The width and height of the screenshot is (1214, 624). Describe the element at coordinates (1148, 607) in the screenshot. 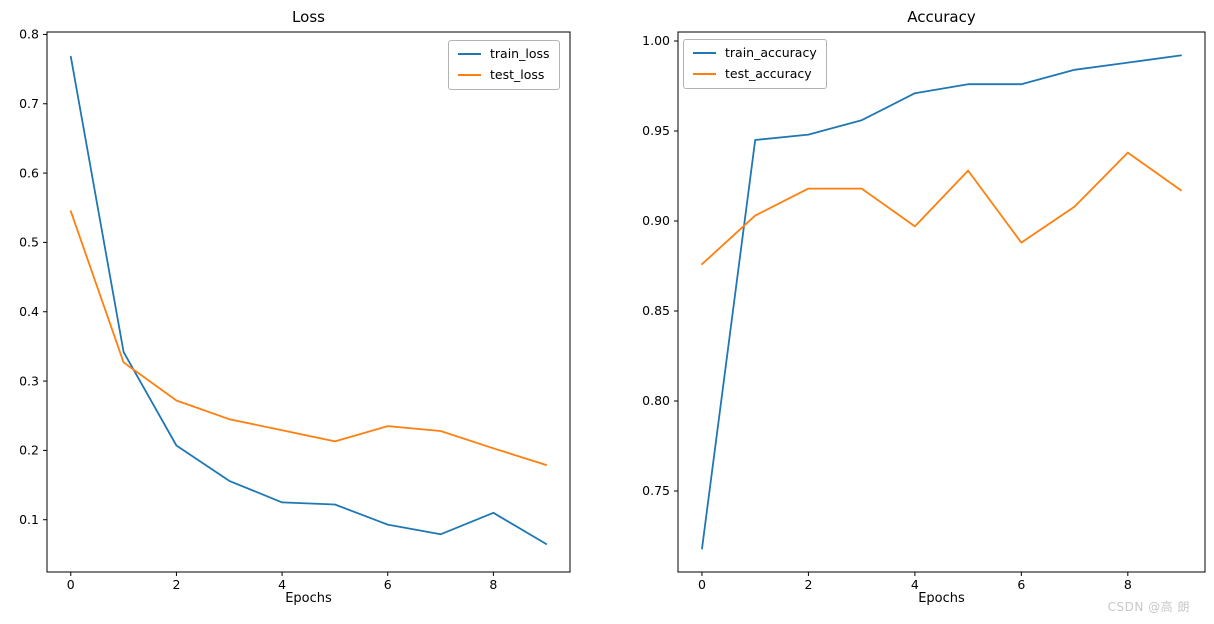

I see `csdn-watermark: CSDN @高 朗` at that location.